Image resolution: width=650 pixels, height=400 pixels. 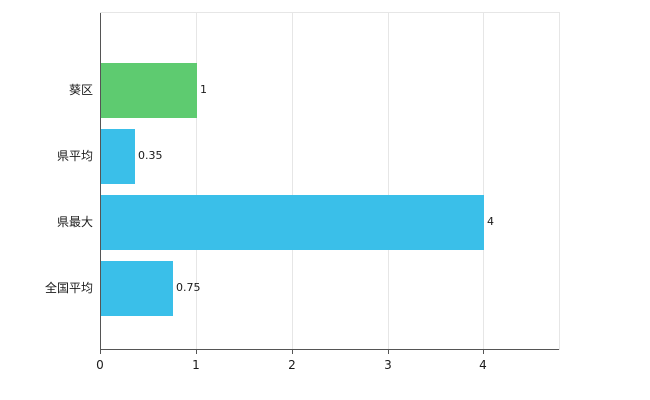 What do you see at coordinates (490, 221) in the screenshot?
I see `bar-value-label: 4` at bounding box center [490, 221].